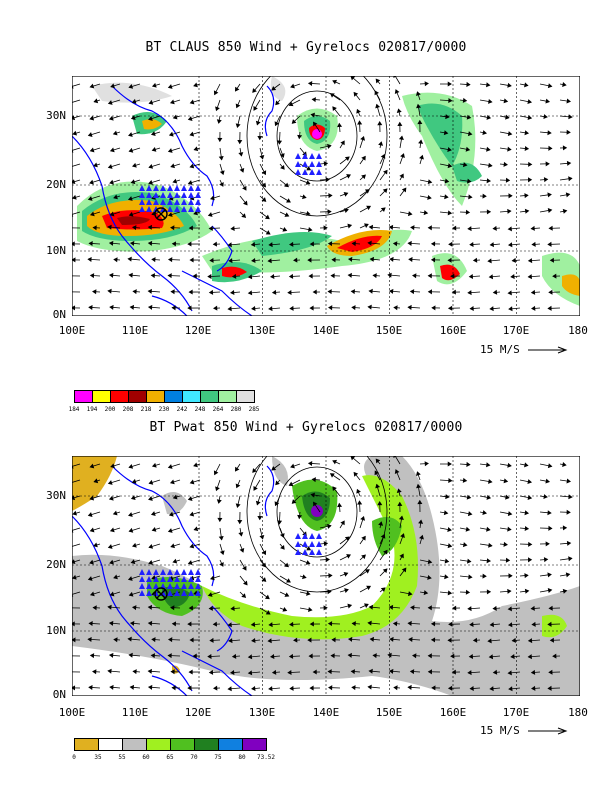 This screenshot has height=792, width=612. Describe the element at coordinates (262, 712) in the screenshot. I see `panel2-xtick: 130E` at that location.